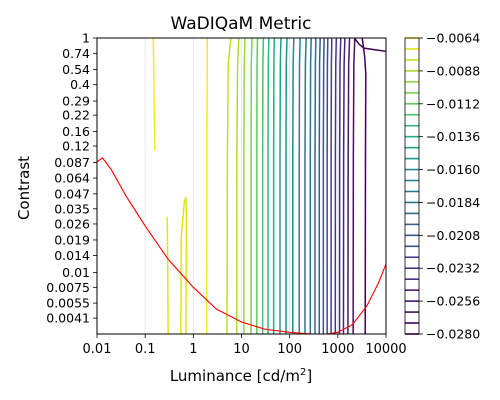  What do you see at coordinates (453, 70) in the screenshot?
I see `colorbar-tick-label: −0.0088` at bounding box center [453, 70].